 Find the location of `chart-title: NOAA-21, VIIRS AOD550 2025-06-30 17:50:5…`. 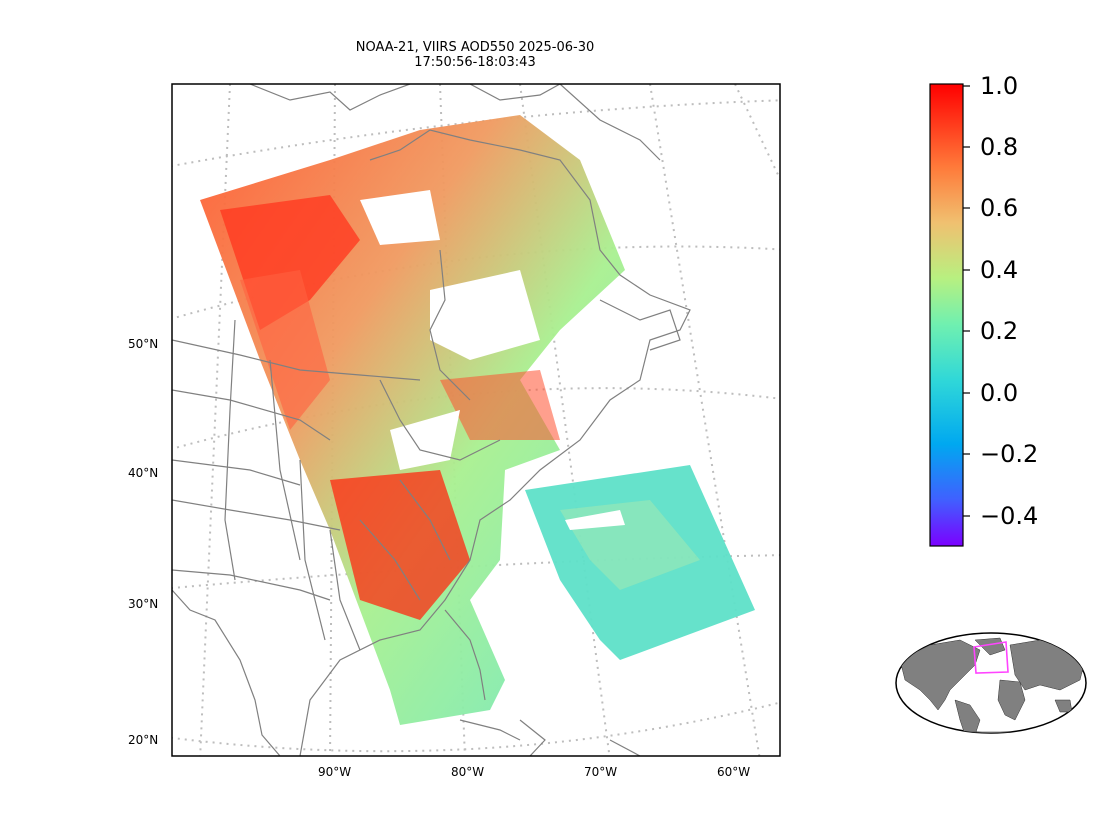

chart-title: NOAA-21, VIIRS AOD550 2025-06-30 17:50:5… is located at coordinates (475, 55).